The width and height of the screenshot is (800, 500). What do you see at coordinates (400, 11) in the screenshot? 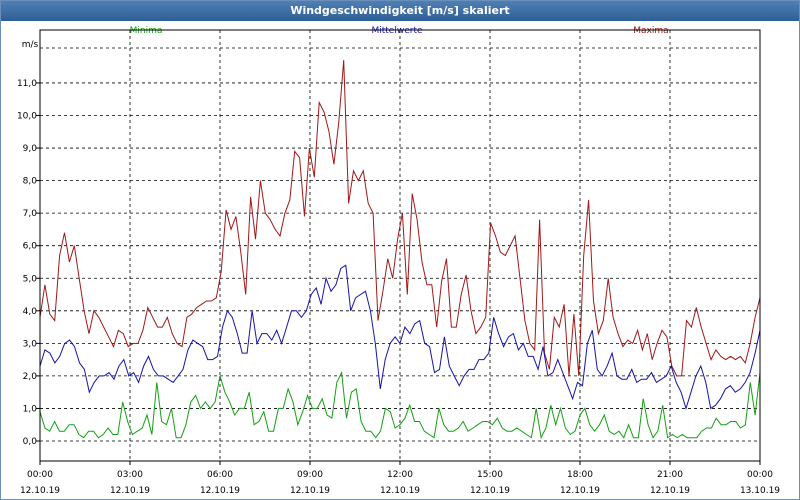
I see `window-title: Windgeschwindigkeit [m/s] skaliert` at bounding box center [400, 11].